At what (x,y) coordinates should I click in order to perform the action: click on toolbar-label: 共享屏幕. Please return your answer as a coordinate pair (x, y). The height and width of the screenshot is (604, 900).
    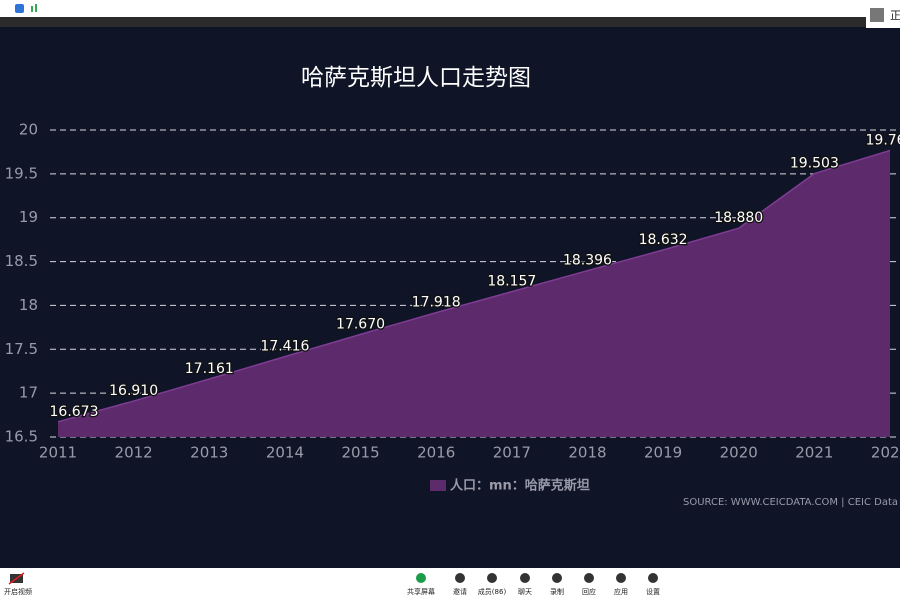
    Looking at the image, I should click on (421, 591).